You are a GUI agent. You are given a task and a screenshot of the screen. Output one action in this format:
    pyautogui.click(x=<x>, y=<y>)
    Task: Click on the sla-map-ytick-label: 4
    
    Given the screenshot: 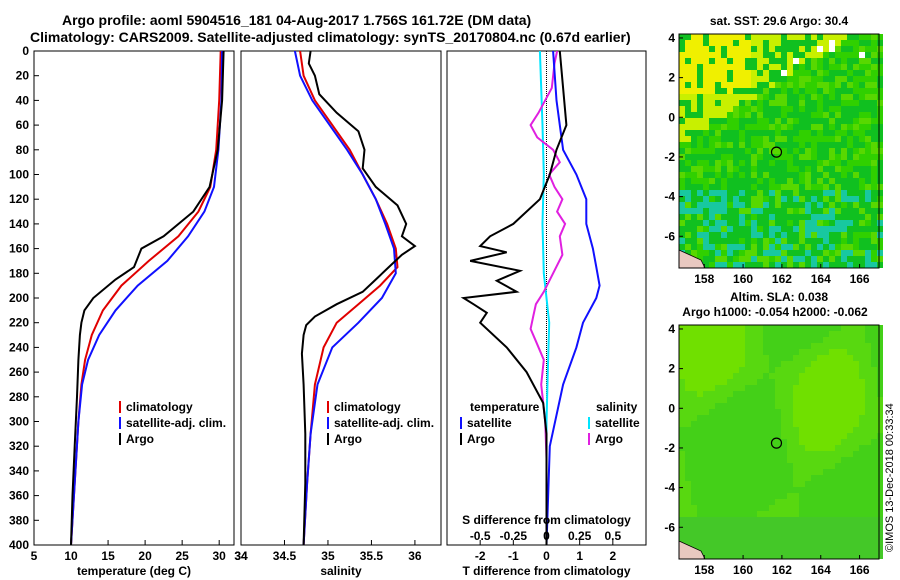 What is the action you would take?
    pyautogui.click(x=671, y=329)
    